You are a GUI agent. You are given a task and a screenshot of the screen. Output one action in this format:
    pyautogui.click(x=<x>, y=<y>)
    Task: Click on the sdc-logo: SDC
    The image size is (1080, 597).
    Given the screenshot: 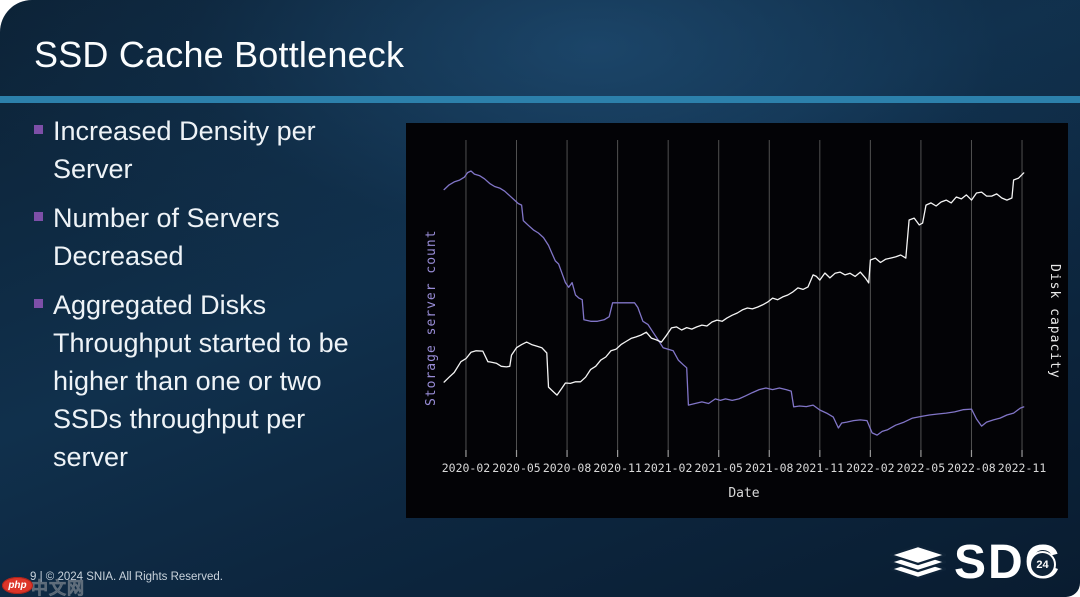 What is the action you would take?
    pyautogui.click(x=975, y=563)
    